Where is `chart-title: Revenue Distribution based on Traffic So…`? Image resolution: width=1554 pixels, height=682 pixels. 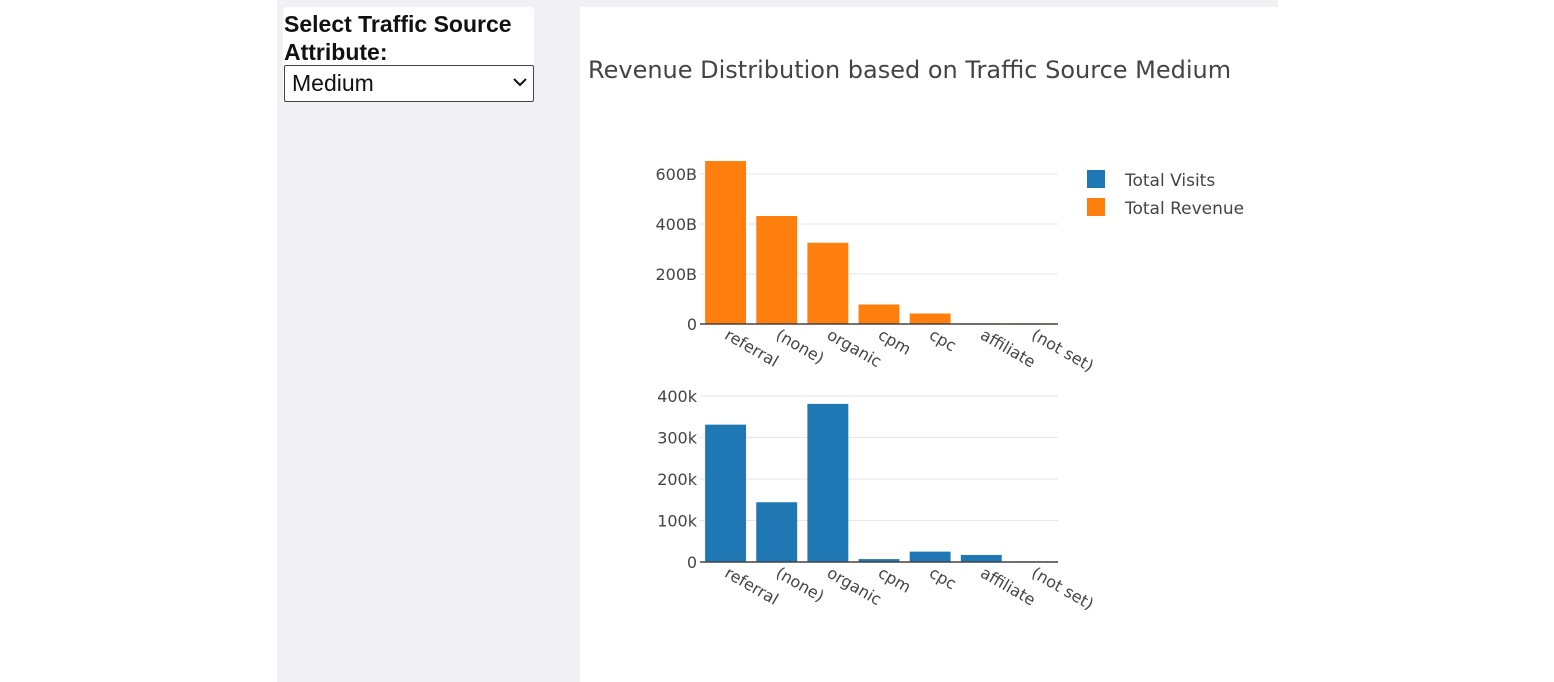 chart-title: Revenue Distribution based on Traffic So… is located at coordinates (910, 70).